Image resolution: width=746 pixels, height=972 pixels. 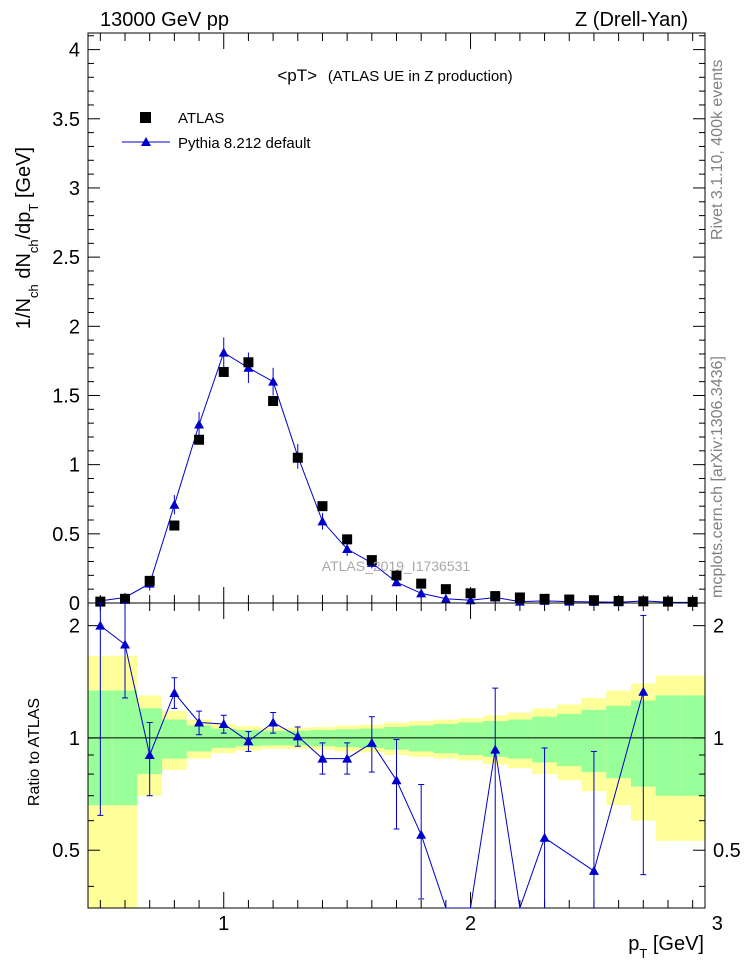 What do you see at coordinates (66, 396) in the screenshot?
I see `main-y-tick-label: 1.5` at bounding box center [66, 396].